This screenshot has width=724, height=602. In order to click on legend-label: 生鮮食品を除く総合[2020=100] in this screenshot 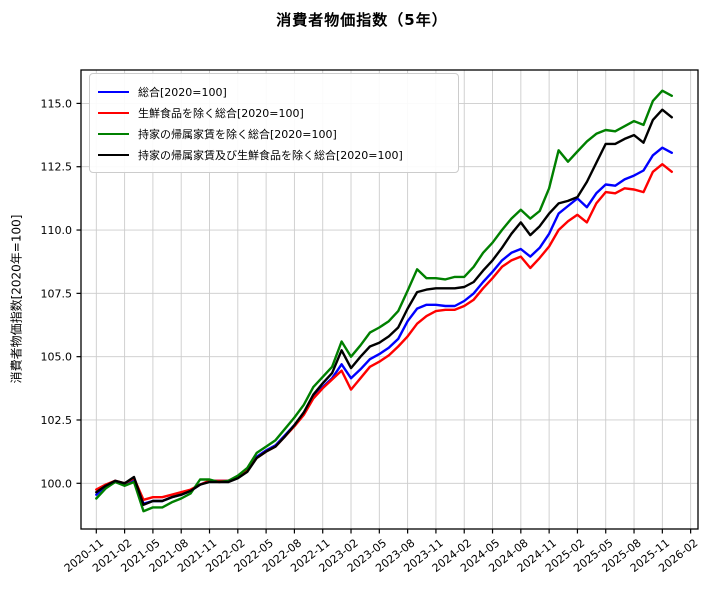, I will do `click(221, 113)`.